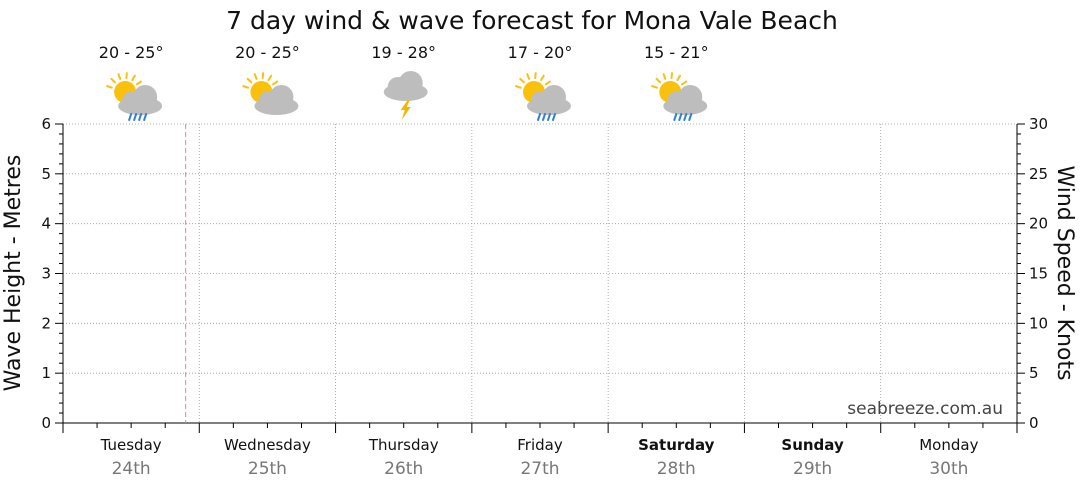  Describe the element at coordinates (948, 445) in the screenshot. I see `day-name-label: Monday` at that location.